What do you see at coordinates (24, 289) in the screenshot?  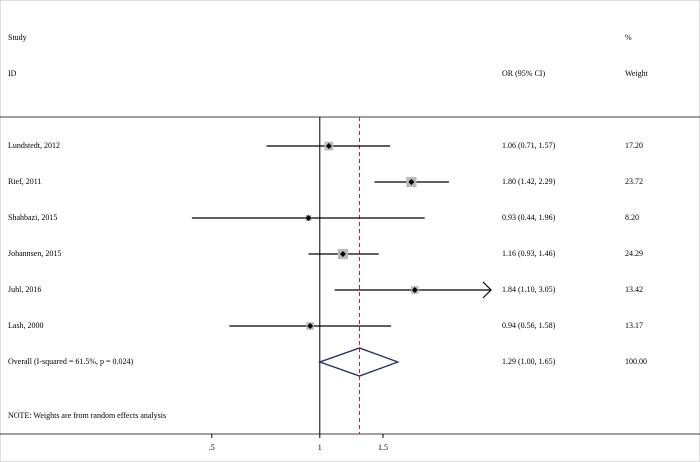 I see `study-label: Juhl, 2016` at bounding box center [24, 289].